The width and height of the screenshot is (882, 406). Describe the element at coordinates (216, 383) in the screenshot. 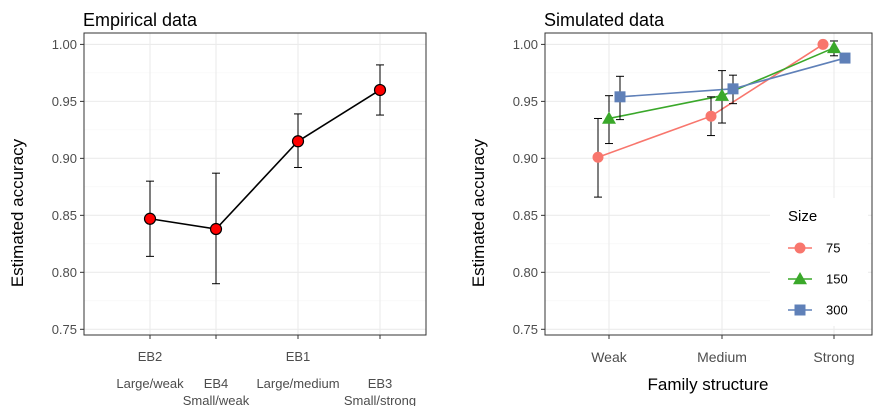

I see `empirical-x-tick-code: EB4` at that location.